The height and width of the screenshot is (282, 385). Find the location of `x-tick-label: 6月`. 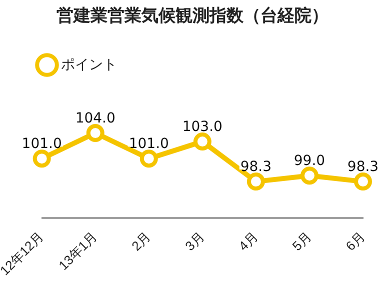

x-tick-label: 6月 is located at coordinates (355, 241).